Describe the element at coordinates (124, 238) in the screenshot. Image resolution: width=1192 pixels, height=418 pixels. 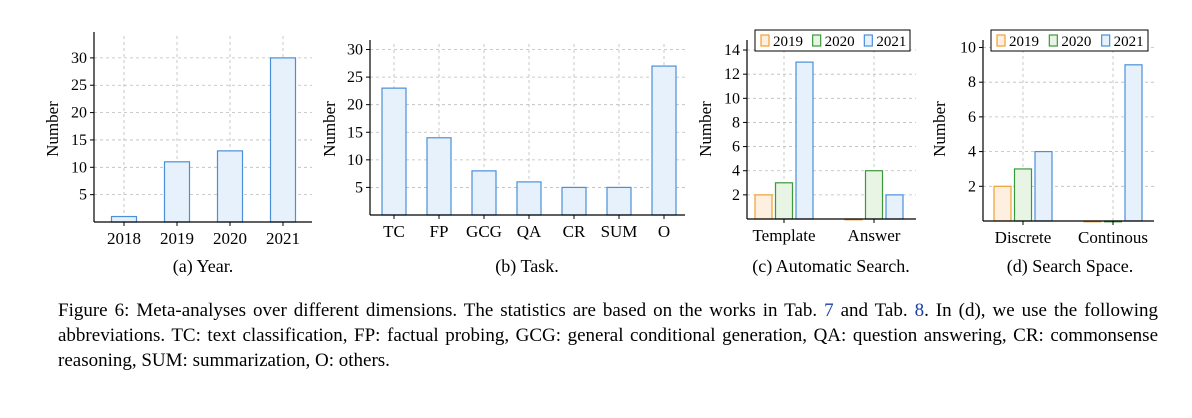
I see `x-tick-label: 2018` at that location.